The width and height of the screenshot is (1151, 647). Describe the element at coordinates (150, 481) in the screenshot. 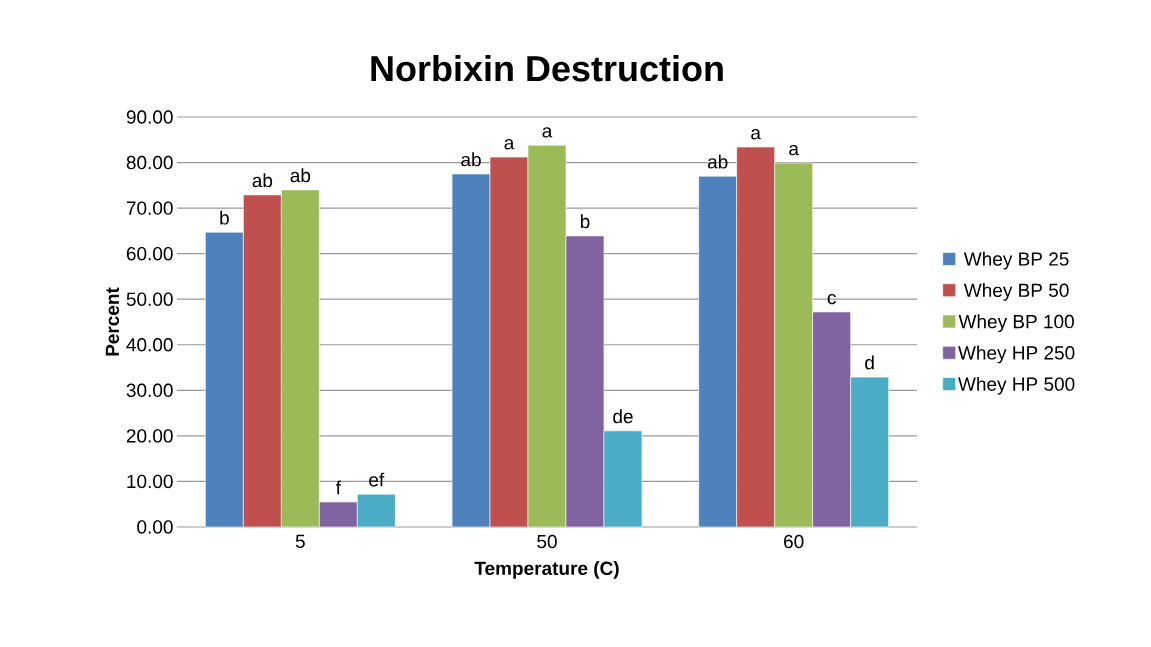

I see `y-tick-label: 10.00` at that location.